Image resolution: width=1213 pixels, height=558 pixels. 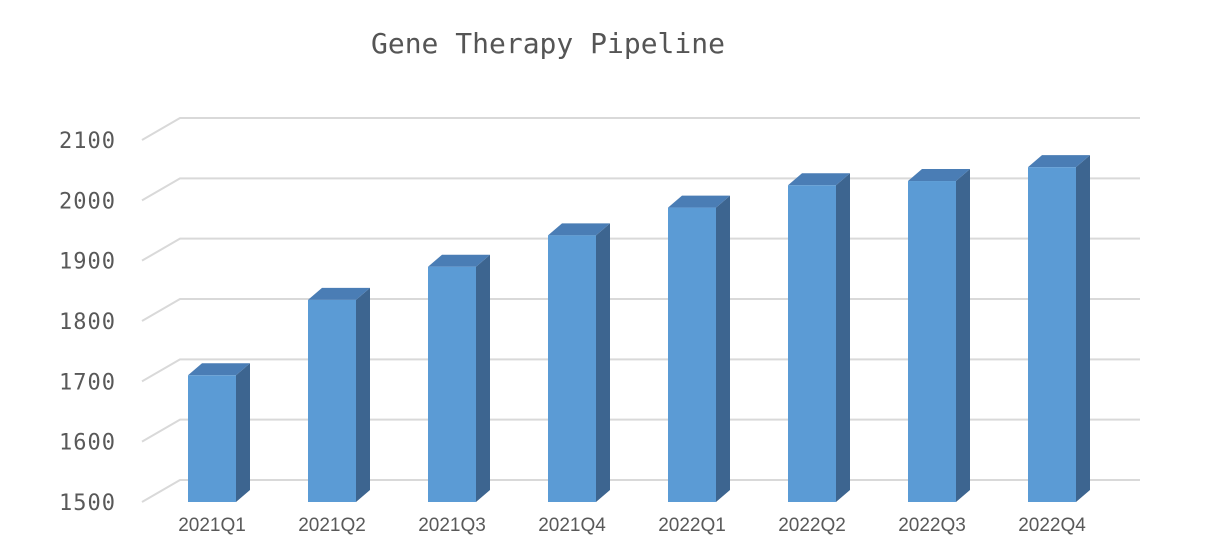 I want to click on y-tick-label: 1900, so click(x=87, y=262).